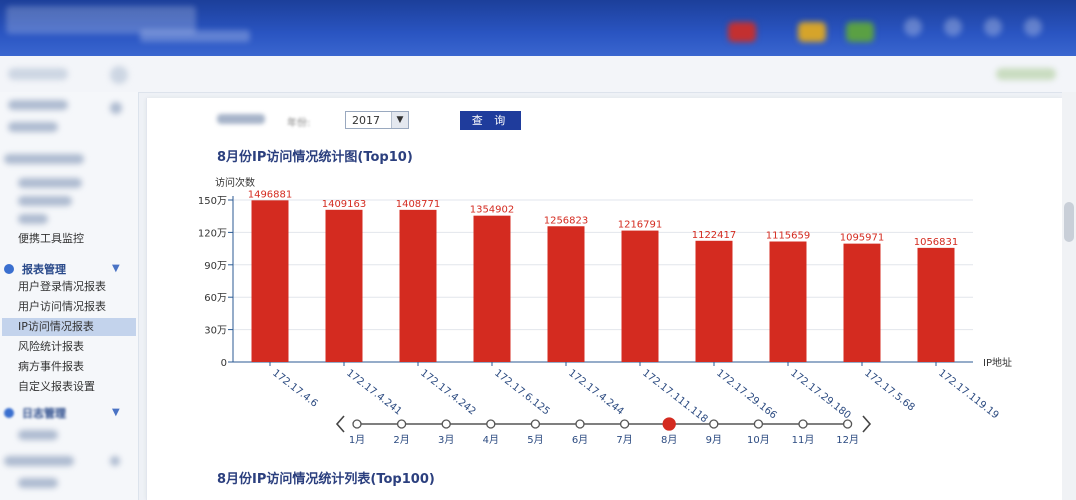 The height and width of the screenshot is (500, 1076). I want to click on sidebar-blurred-arrow, so click(115, 461).